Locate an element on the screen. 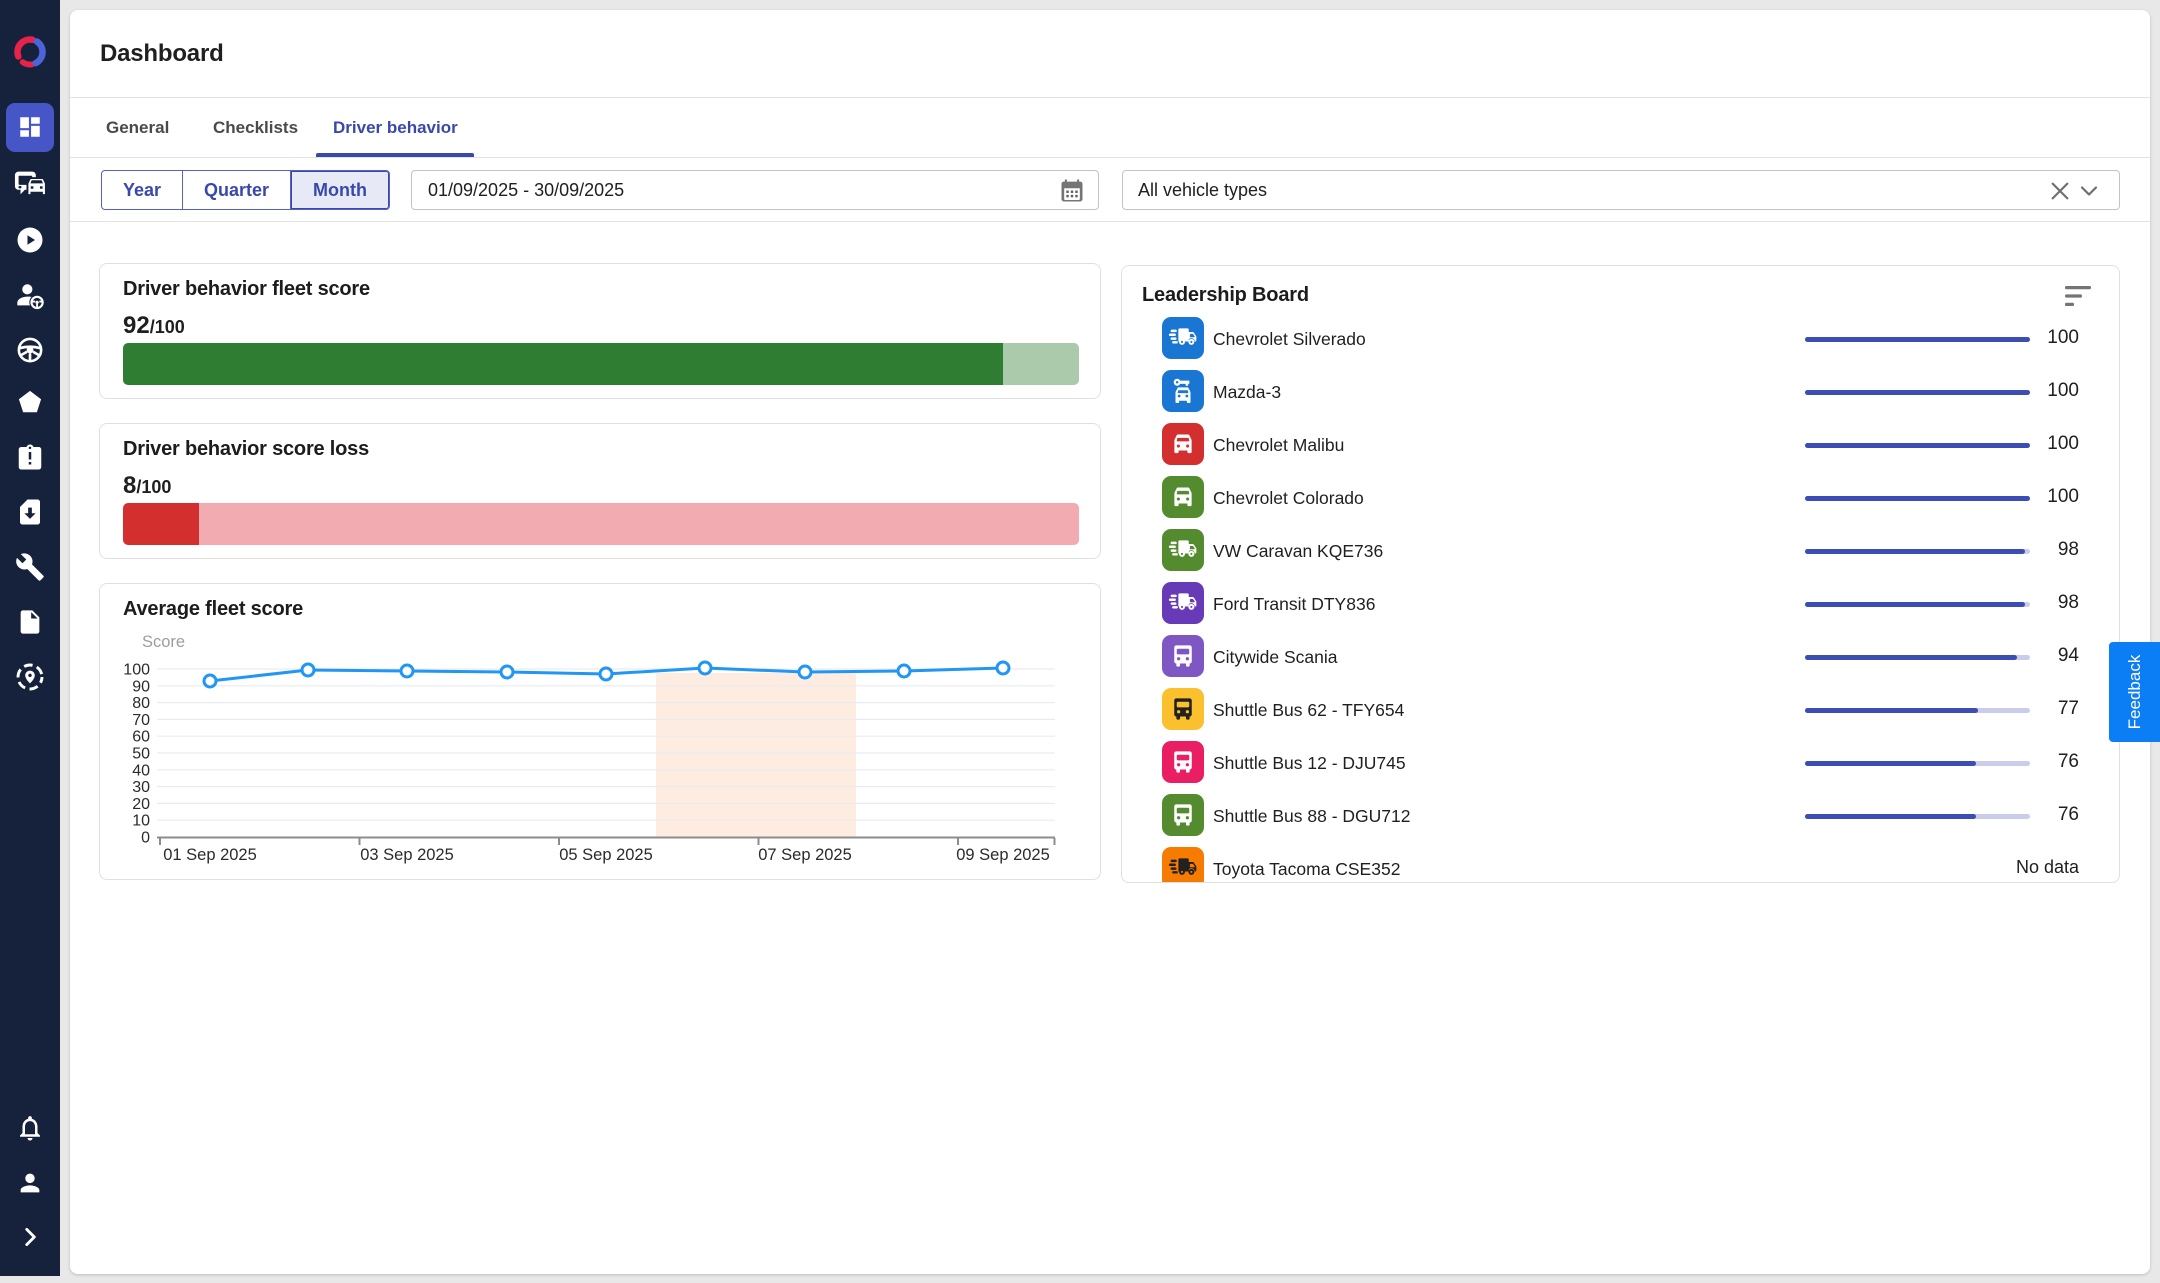  svg-text: 05 Sep 2025 is located at coordinates (606, 855).